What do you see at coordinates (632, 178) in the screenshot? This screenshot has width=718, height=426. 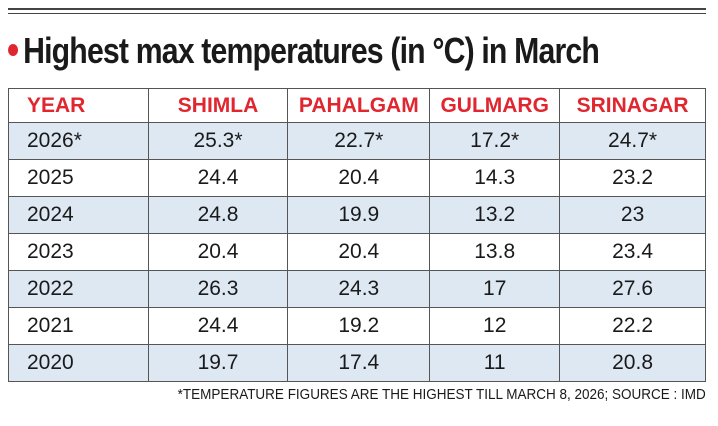 I see `value-cell: 23.2` at bounding box center [632, 178].